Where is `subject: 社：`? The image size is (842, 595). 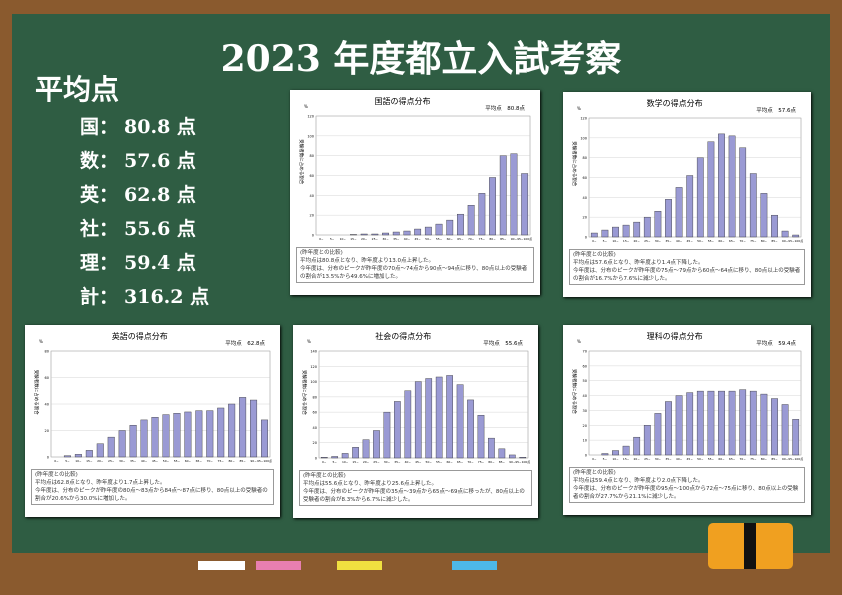 subject: 社： is located at coordinates (99, 229).